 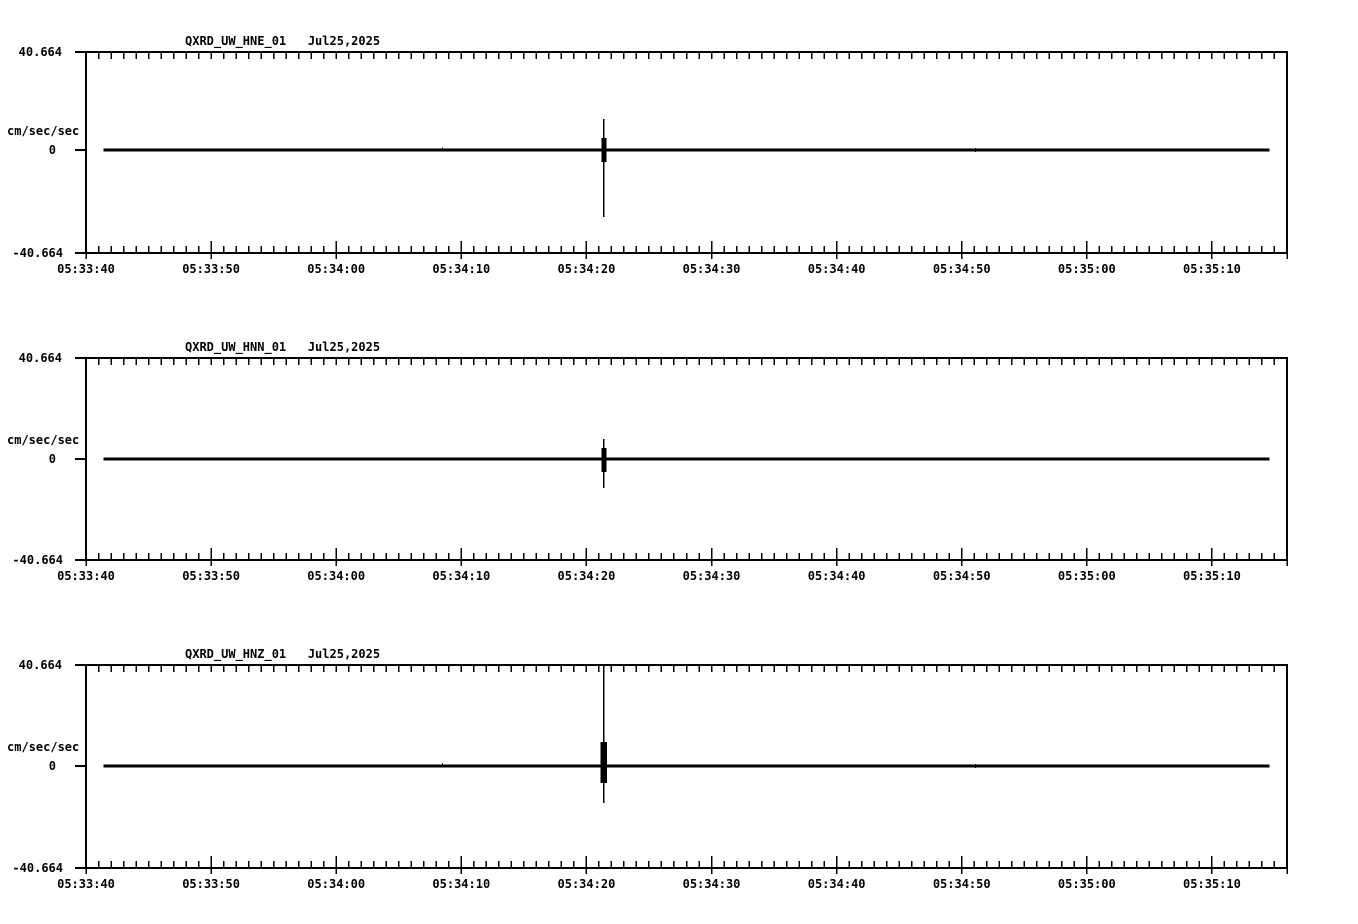 I want to click on panel-title: QXRD_UW_HNN_01 Jul25,2025, so click(x=283, y=347).